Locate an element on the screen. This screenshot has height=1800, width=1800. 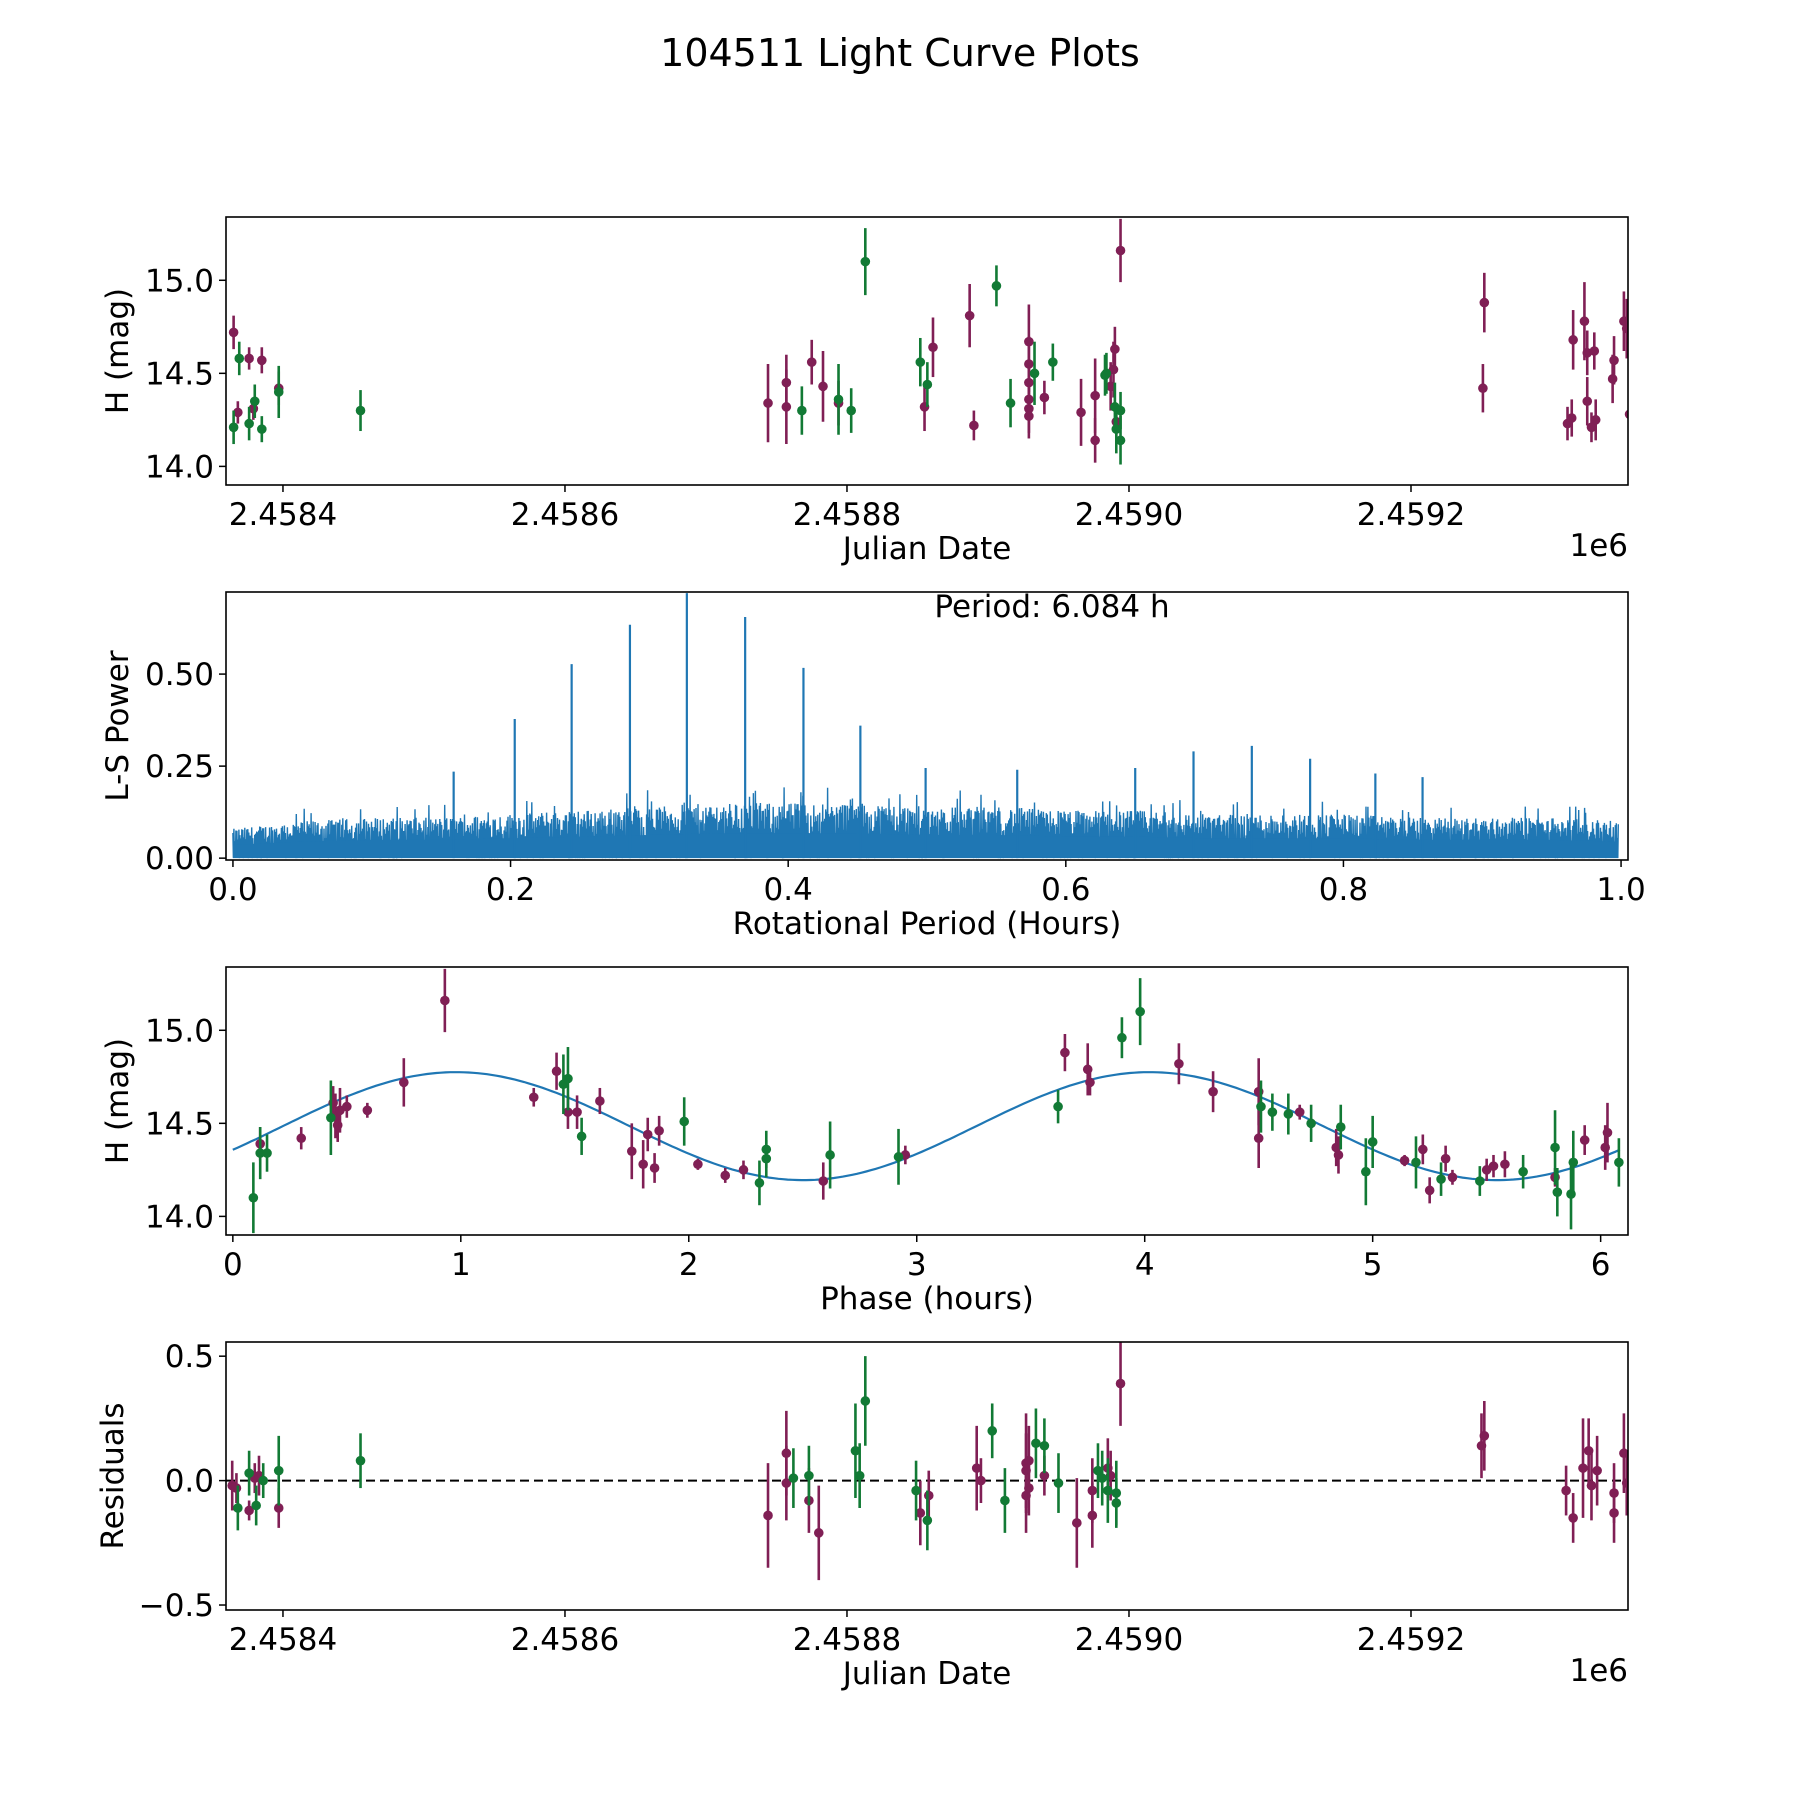
x-tick-label: 0.2 is located at coordinates (510, 890).